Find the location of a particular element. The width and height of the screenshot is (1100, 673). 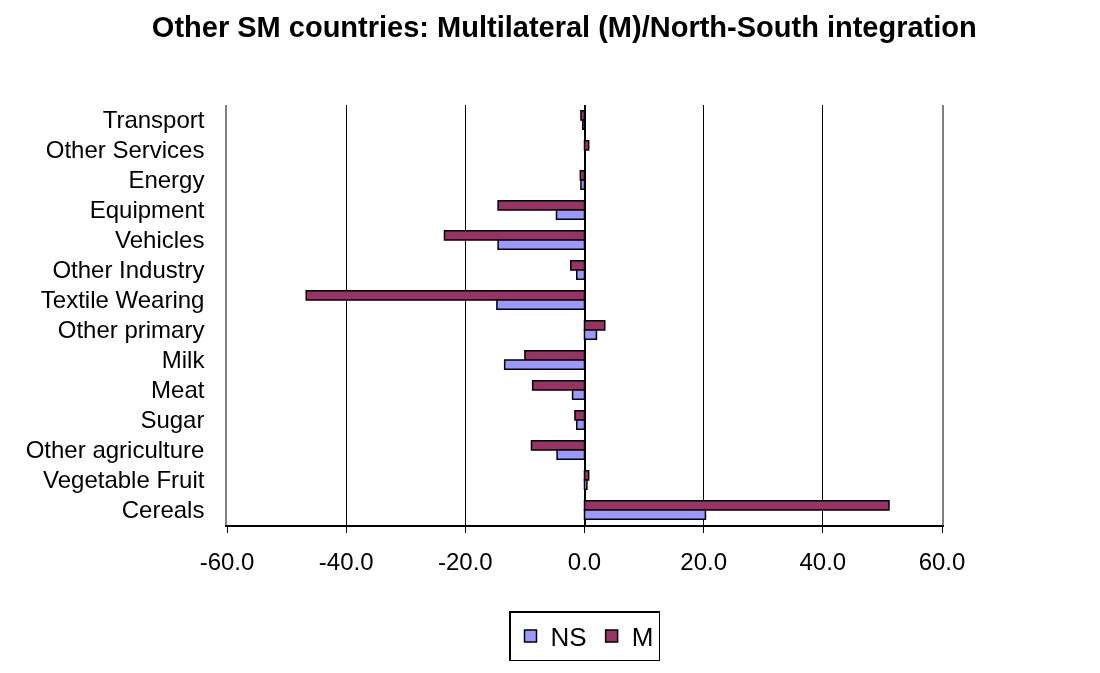

y-tick-label: Energy is located at coordinates (166, 180).